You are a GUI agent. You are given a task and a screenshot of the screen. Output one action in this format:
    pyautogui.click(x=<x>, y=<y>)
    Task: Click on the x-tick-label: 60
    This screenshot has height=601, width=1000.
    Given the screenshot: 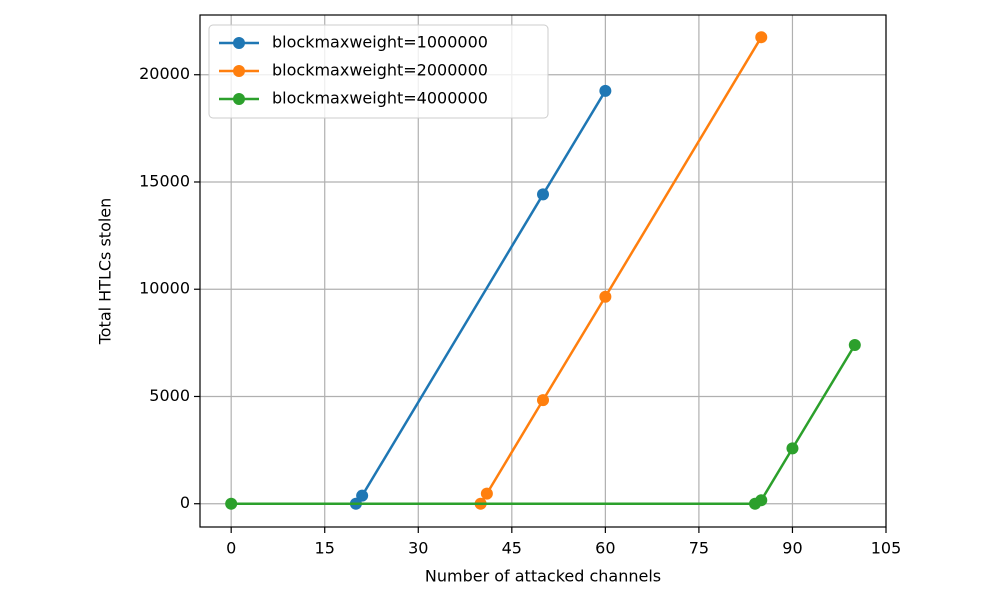 What is the action you would take?
    pyautogui.click(x=605, y=548)
    